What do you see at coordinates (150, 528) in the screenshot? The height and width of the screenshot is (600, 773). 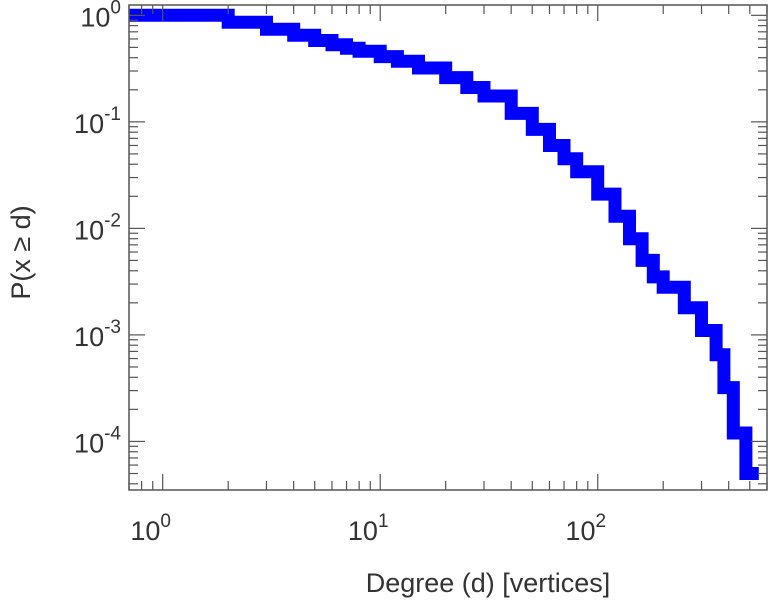 I see `x-tick-label: 10⁰` at bounding box center [150, 528].